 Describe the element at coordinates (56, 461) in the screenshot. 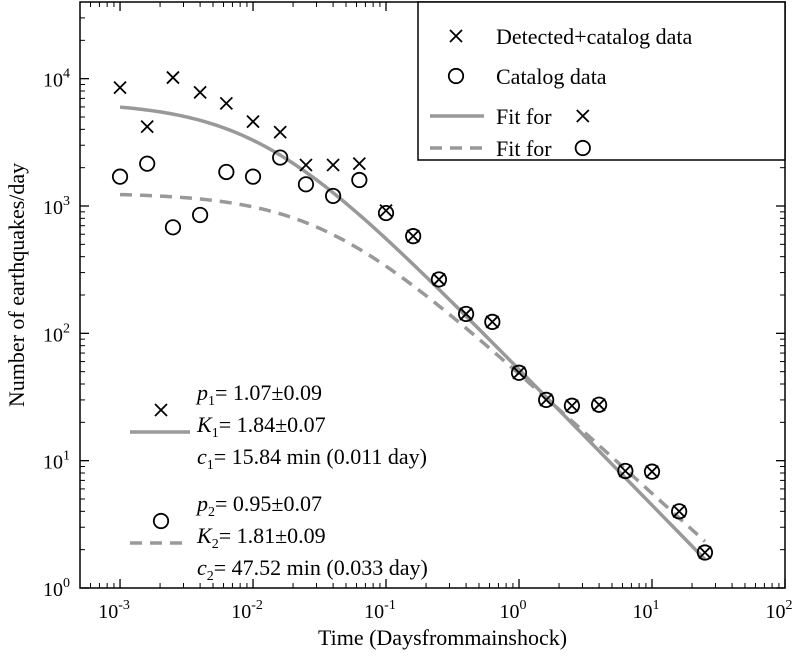

I see `y-tick-label: 10¹` at that location.